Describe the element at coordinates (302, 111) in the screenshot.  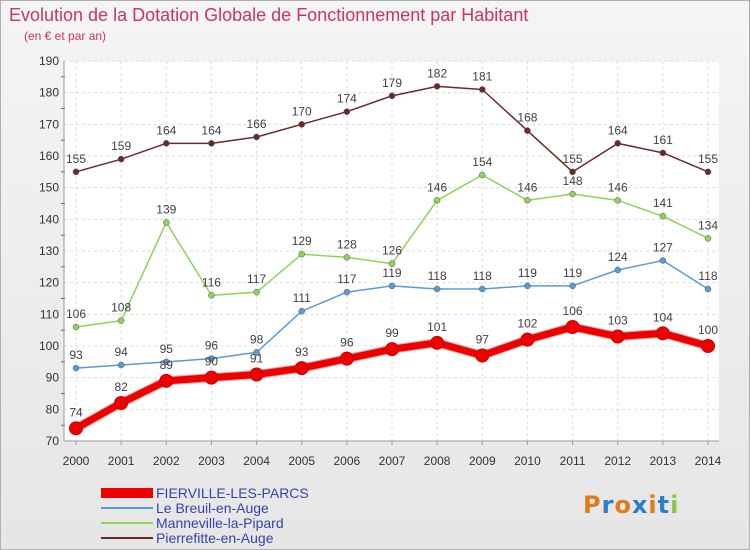
I see `data-label: 170` at that location.